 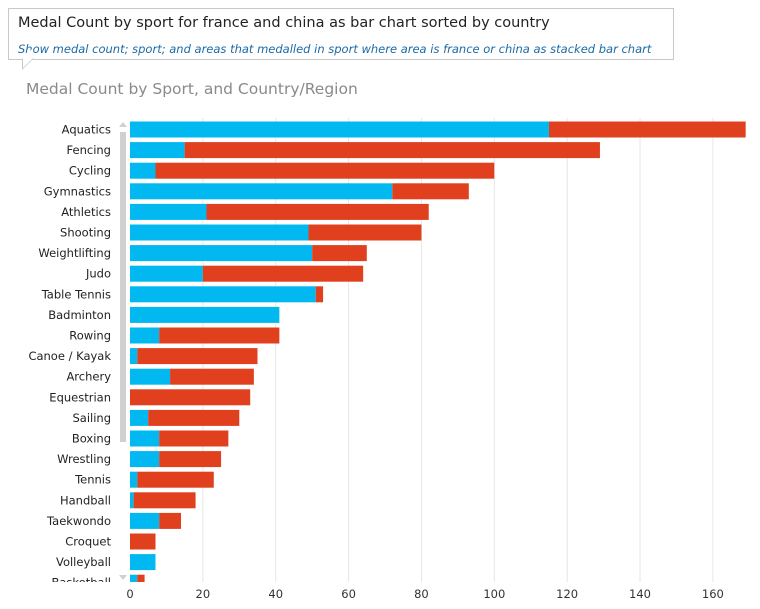 I want to click on category-label: Judo, so click(x=98, y=274).